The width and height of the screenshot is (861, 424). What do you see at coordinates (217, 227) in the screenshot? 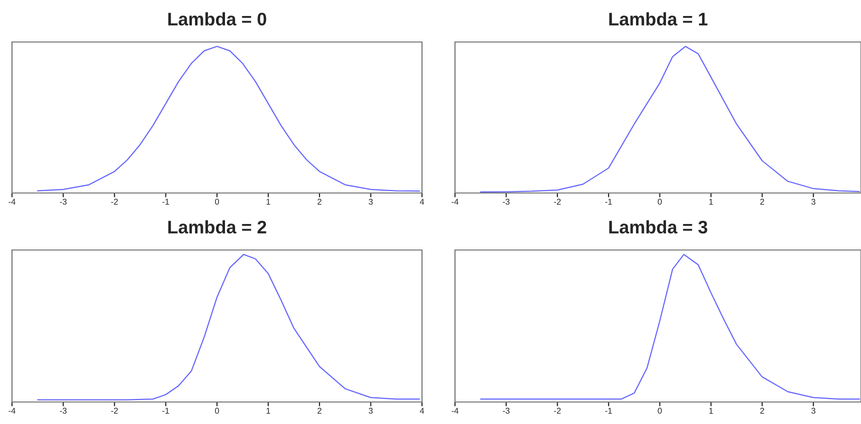
I see `chart-title: Lambda = 2` at bounding box center [217, 227].